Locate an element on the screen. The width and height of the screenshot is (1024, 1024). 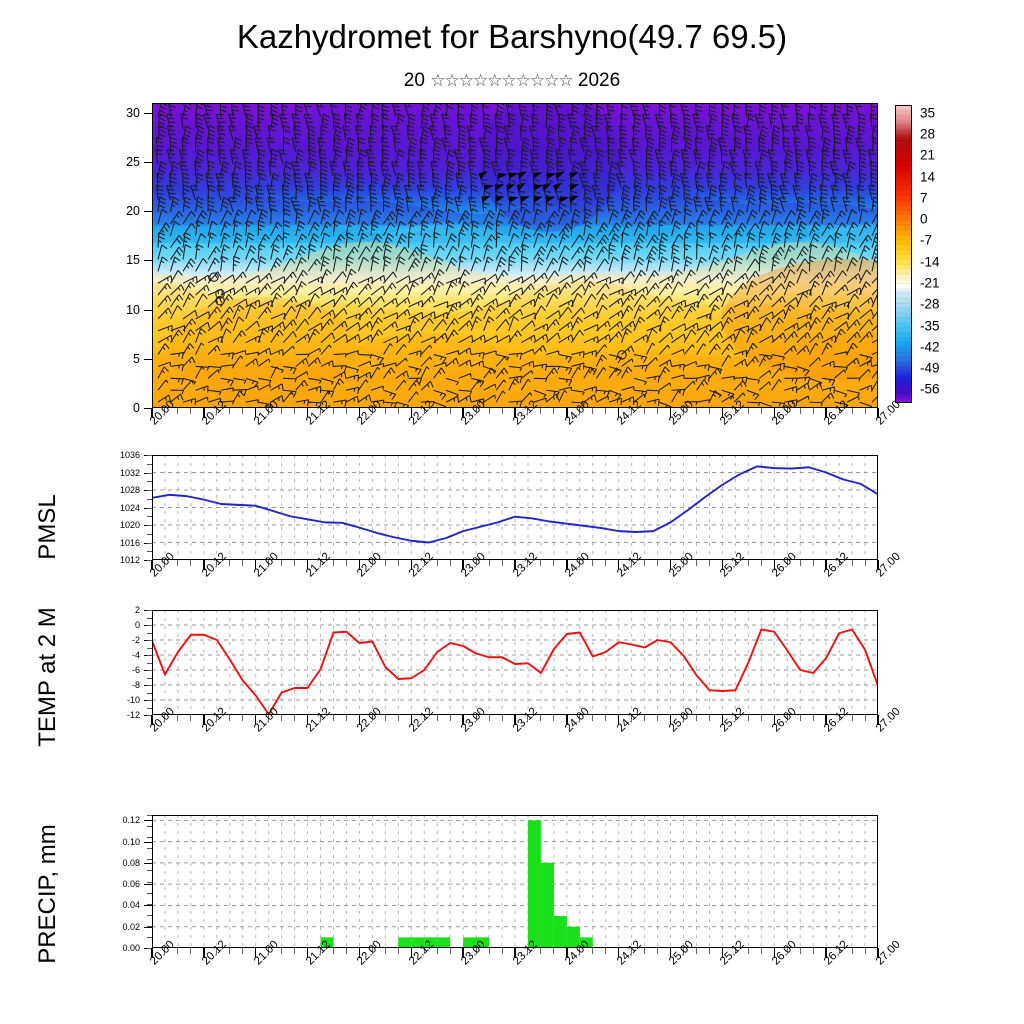
star-icon-row: ☆☆☆☆☆☆☆☆☆☆ is located at coordinates (501, 80).